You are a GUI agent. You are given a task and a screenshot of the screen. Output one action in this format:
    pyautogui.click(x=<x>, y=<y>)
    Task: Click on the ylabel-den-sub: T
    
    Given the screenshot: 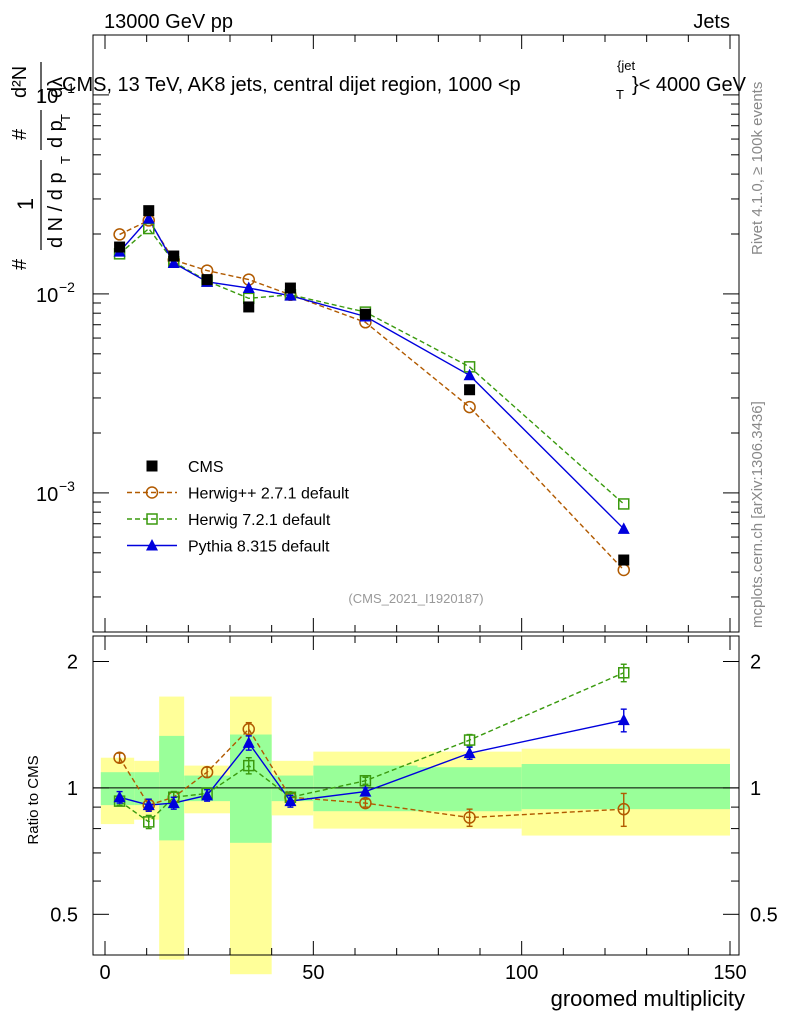 What is the action you would take?
    pyautogui.click(x=65, y=160)
    